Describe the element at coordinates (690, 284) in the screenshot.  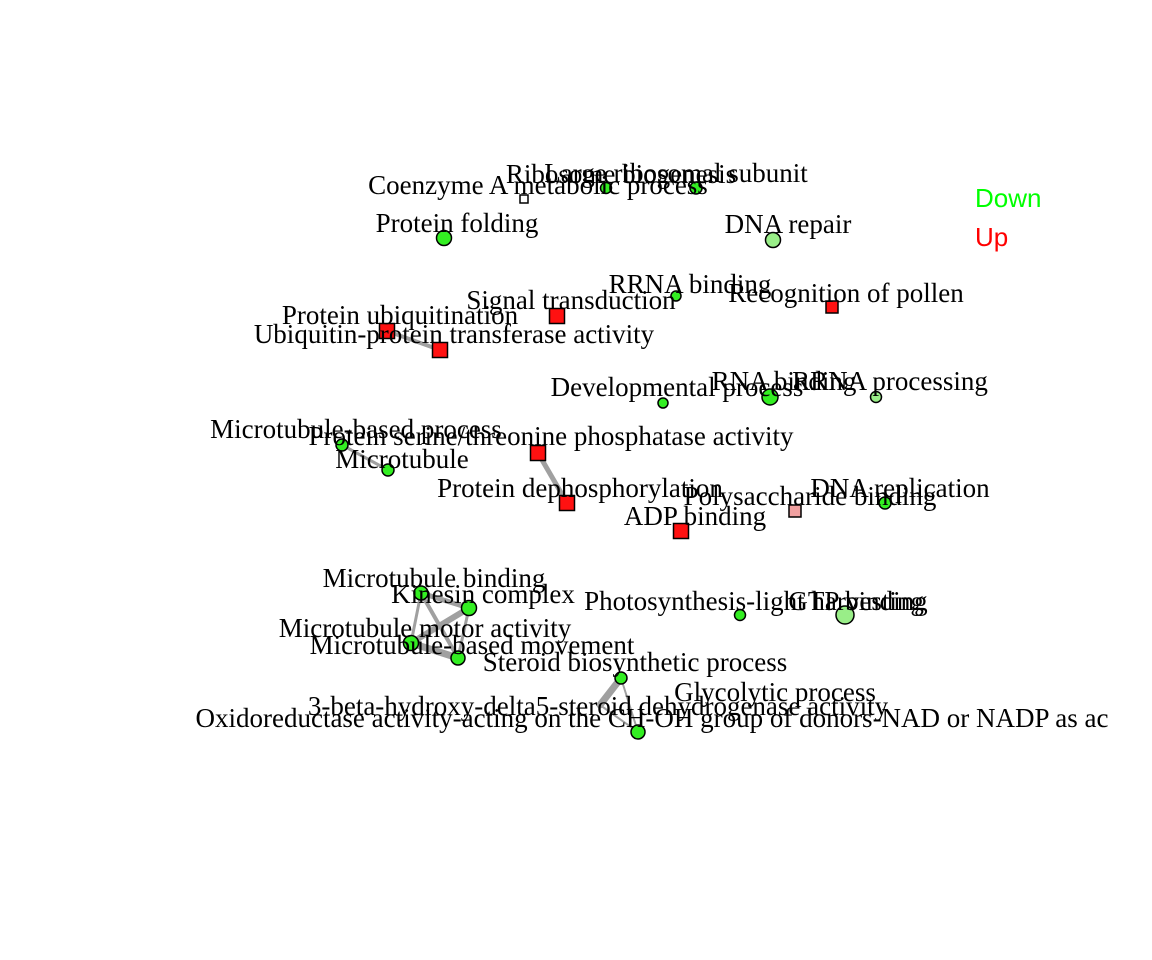
I see `node-label-rrna: RRNA binding` at that location.